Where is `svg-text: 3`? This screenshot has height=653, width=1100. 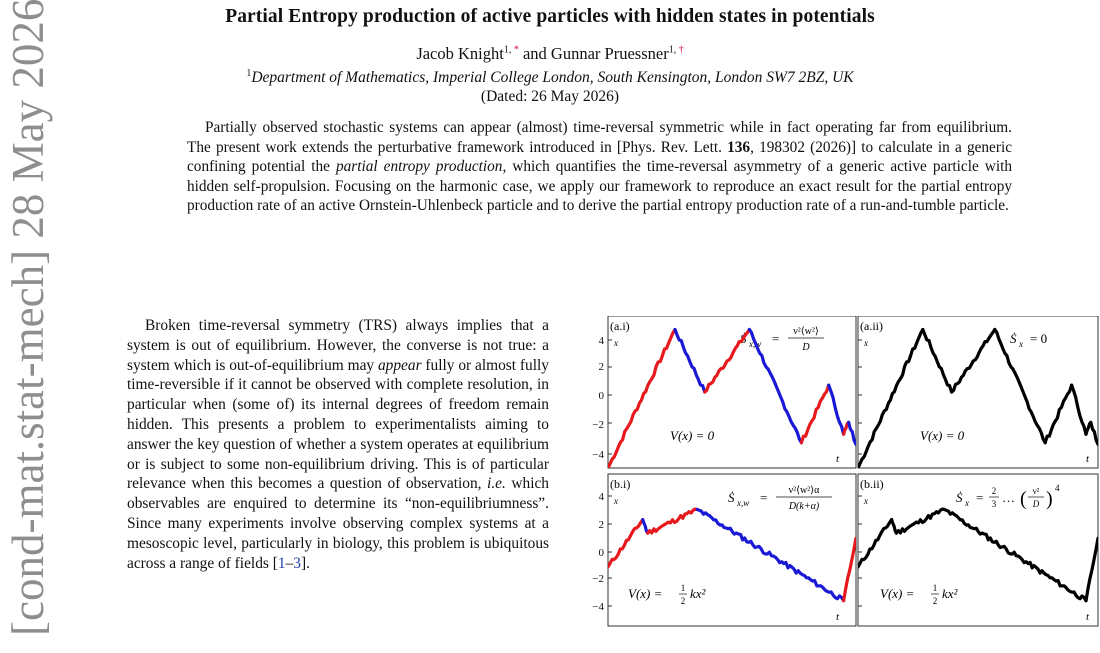
svg-text: 3 is located at coordinates (994, 504).